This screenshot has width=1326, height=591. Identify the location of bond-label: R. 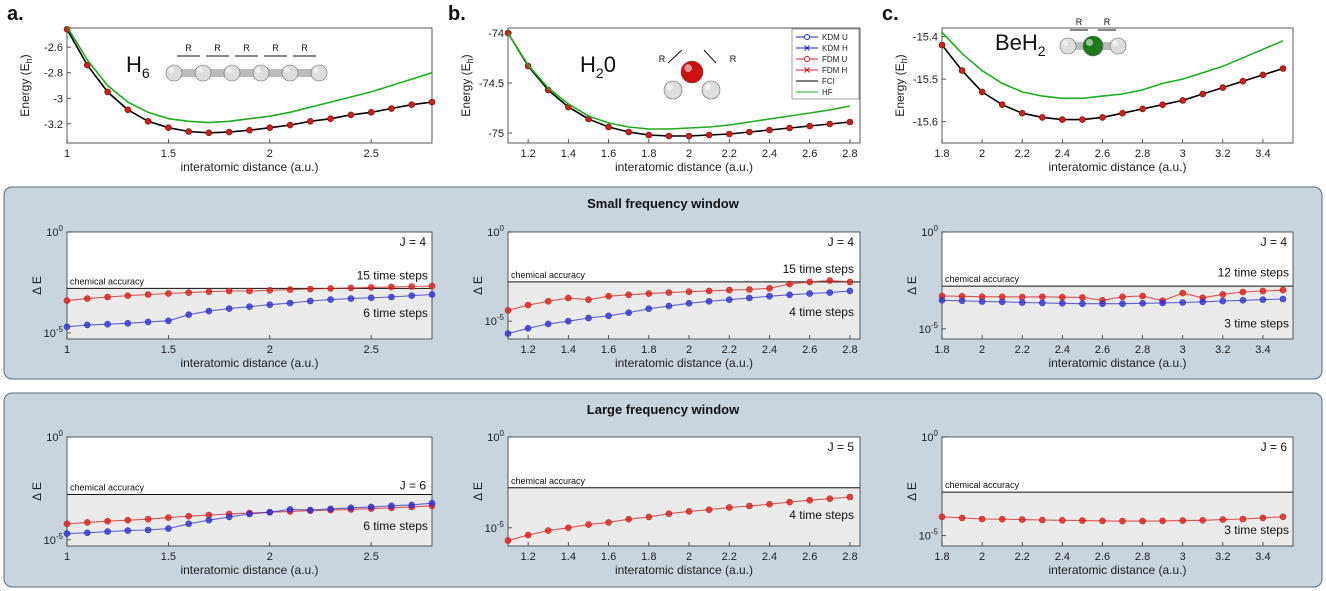
(246, 48).